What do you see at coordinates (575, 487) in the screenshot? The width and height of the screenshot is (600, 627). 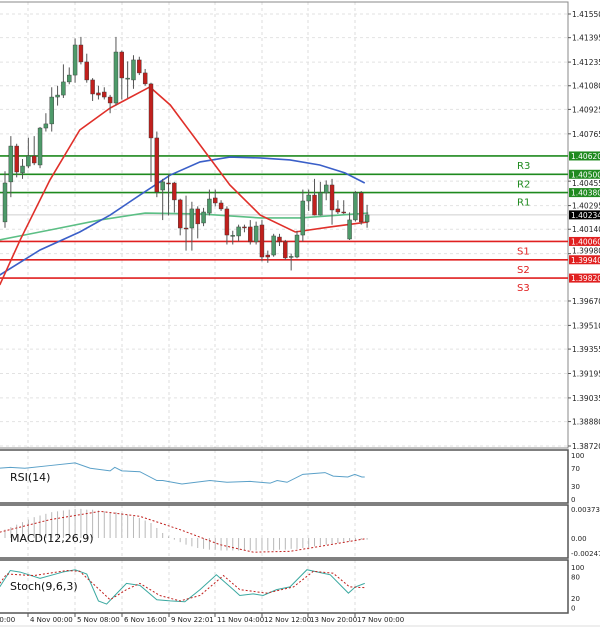 I see `rsi-axis-label: 30` at bounding box center [575, 487].